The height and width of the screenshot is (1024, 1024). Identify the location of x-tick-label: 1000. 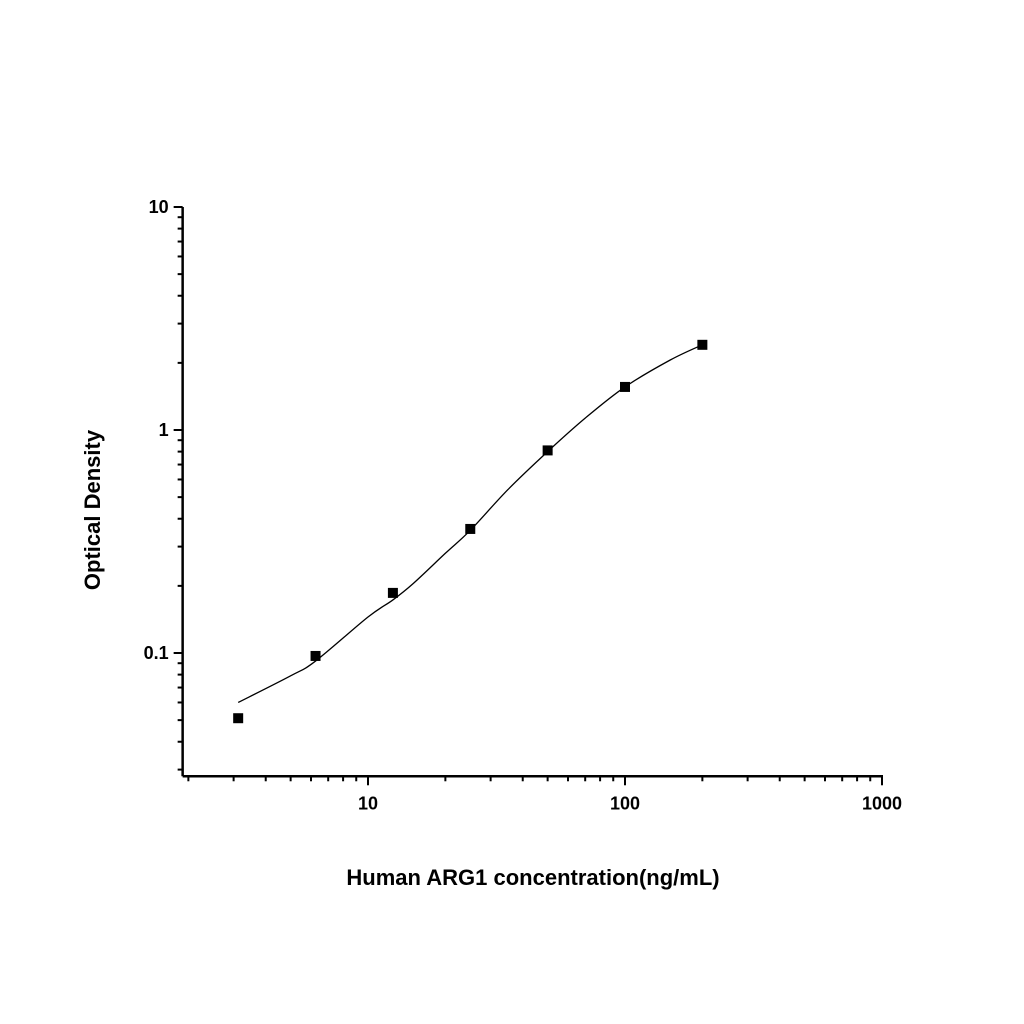
(882, 803).